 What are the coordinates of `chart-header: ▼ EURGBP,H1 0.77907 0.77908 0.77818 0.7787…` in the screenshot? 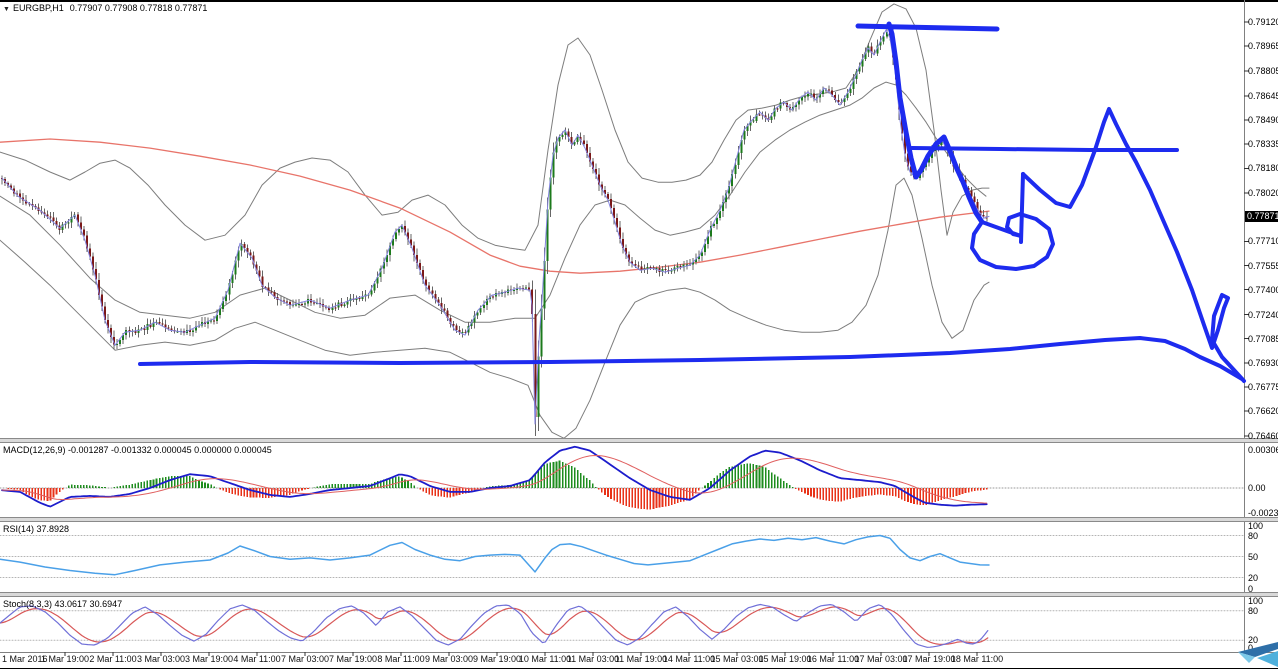 It's located at (105, 8).